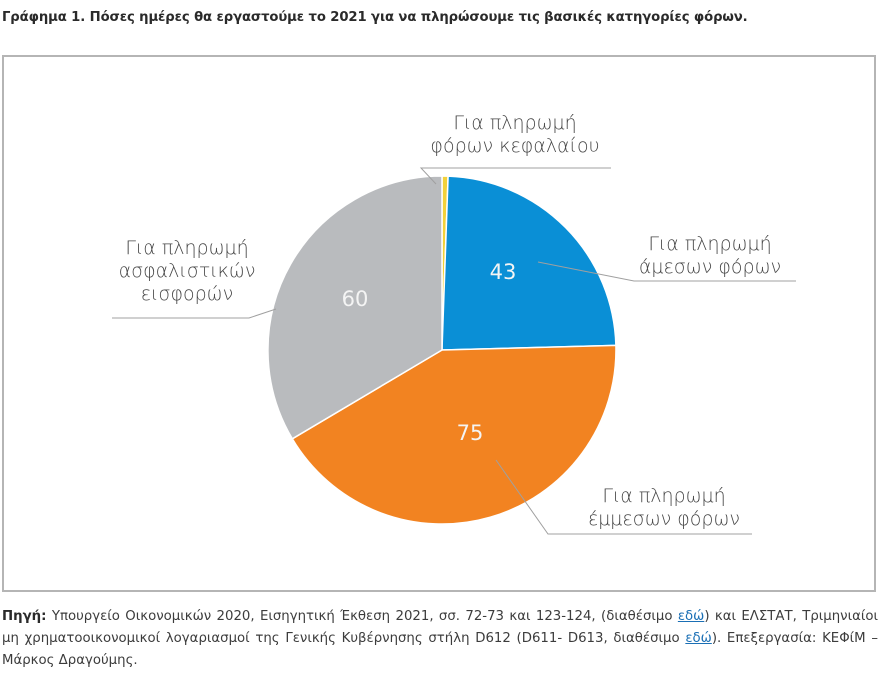 The width and height of the screenshot is (880, 682). Describe the element at coordinates (355, 299) in the screenshot. I see `value-label-social: 60` at that location.